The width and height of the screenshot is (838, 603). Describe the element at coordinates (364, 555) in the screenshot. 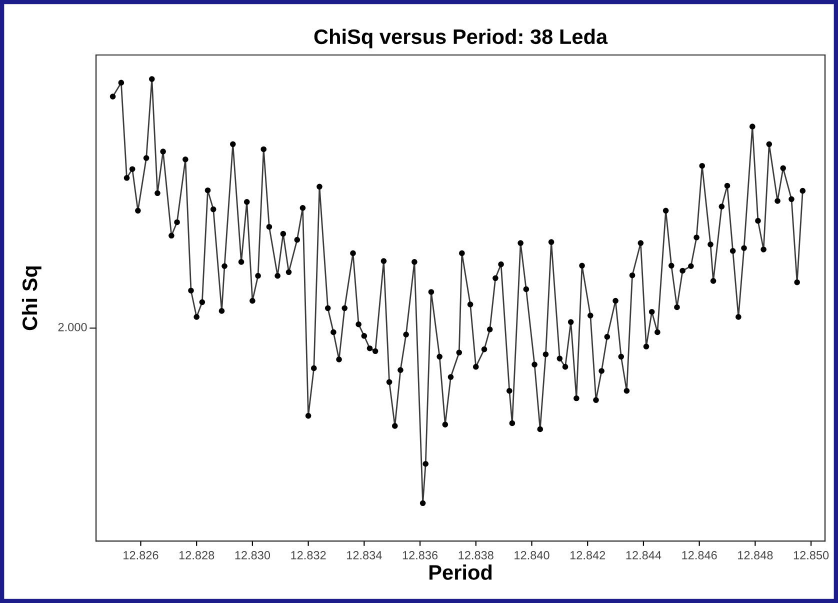

I see `x-tick-label: 12.834` at that location.